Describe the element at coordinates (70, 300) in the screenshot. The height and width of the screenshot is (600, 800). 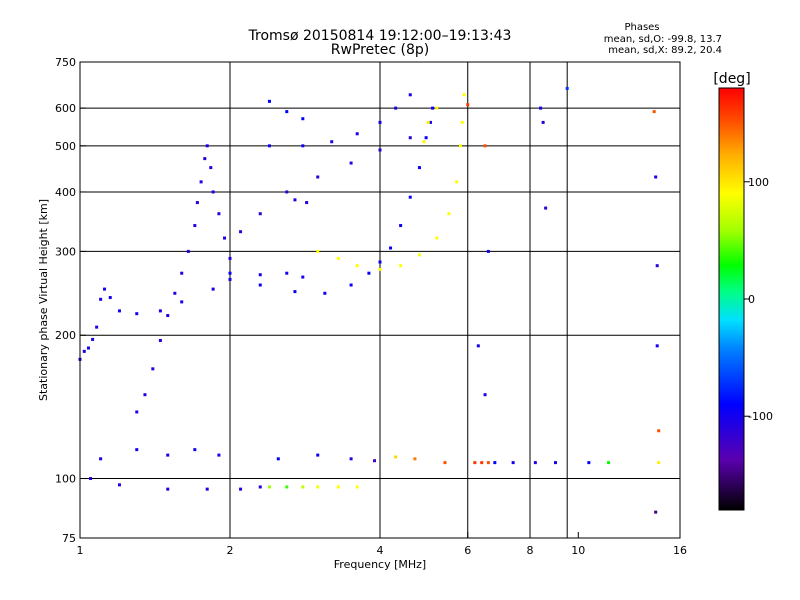
I see `y-axis-ticks: 75 100 200 300 400 500 600 750` at that location.